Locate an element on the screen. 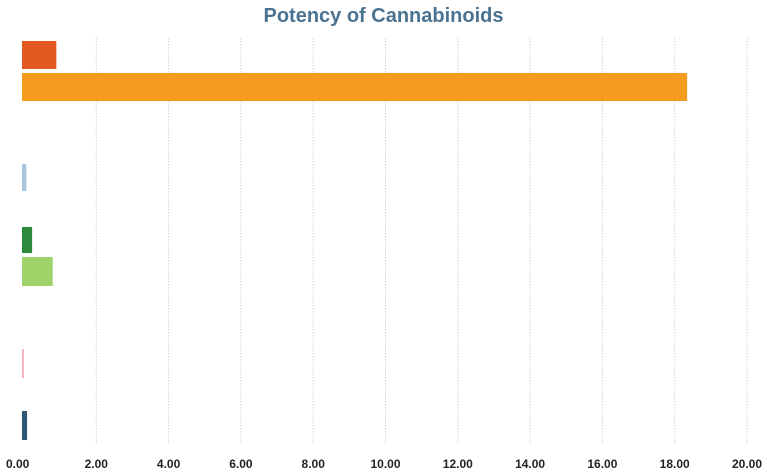 The height and width of the screenshot is (474, 767). x-tick-label-8: 16.00 is located at coordinates (602, 464).